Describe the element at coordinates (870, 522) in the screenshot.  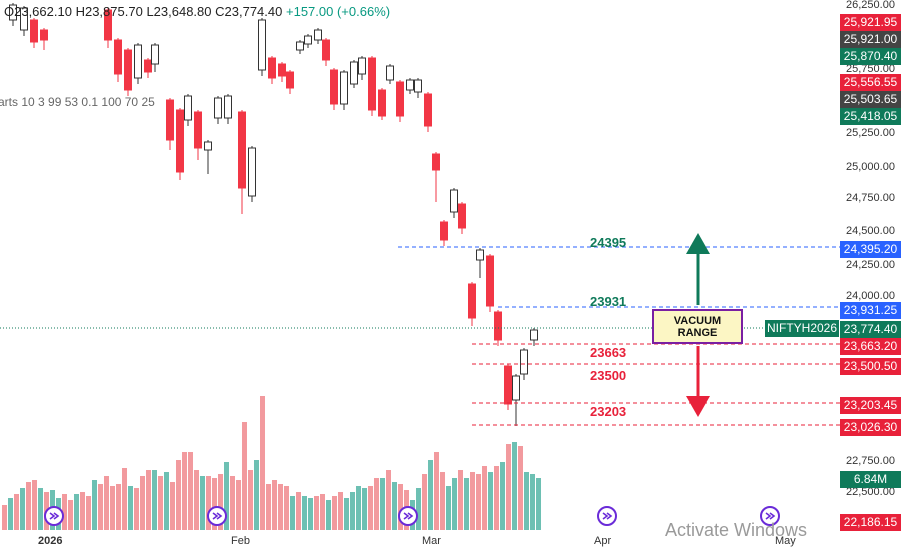
I see `price-tag: 22,186.15` at that location.